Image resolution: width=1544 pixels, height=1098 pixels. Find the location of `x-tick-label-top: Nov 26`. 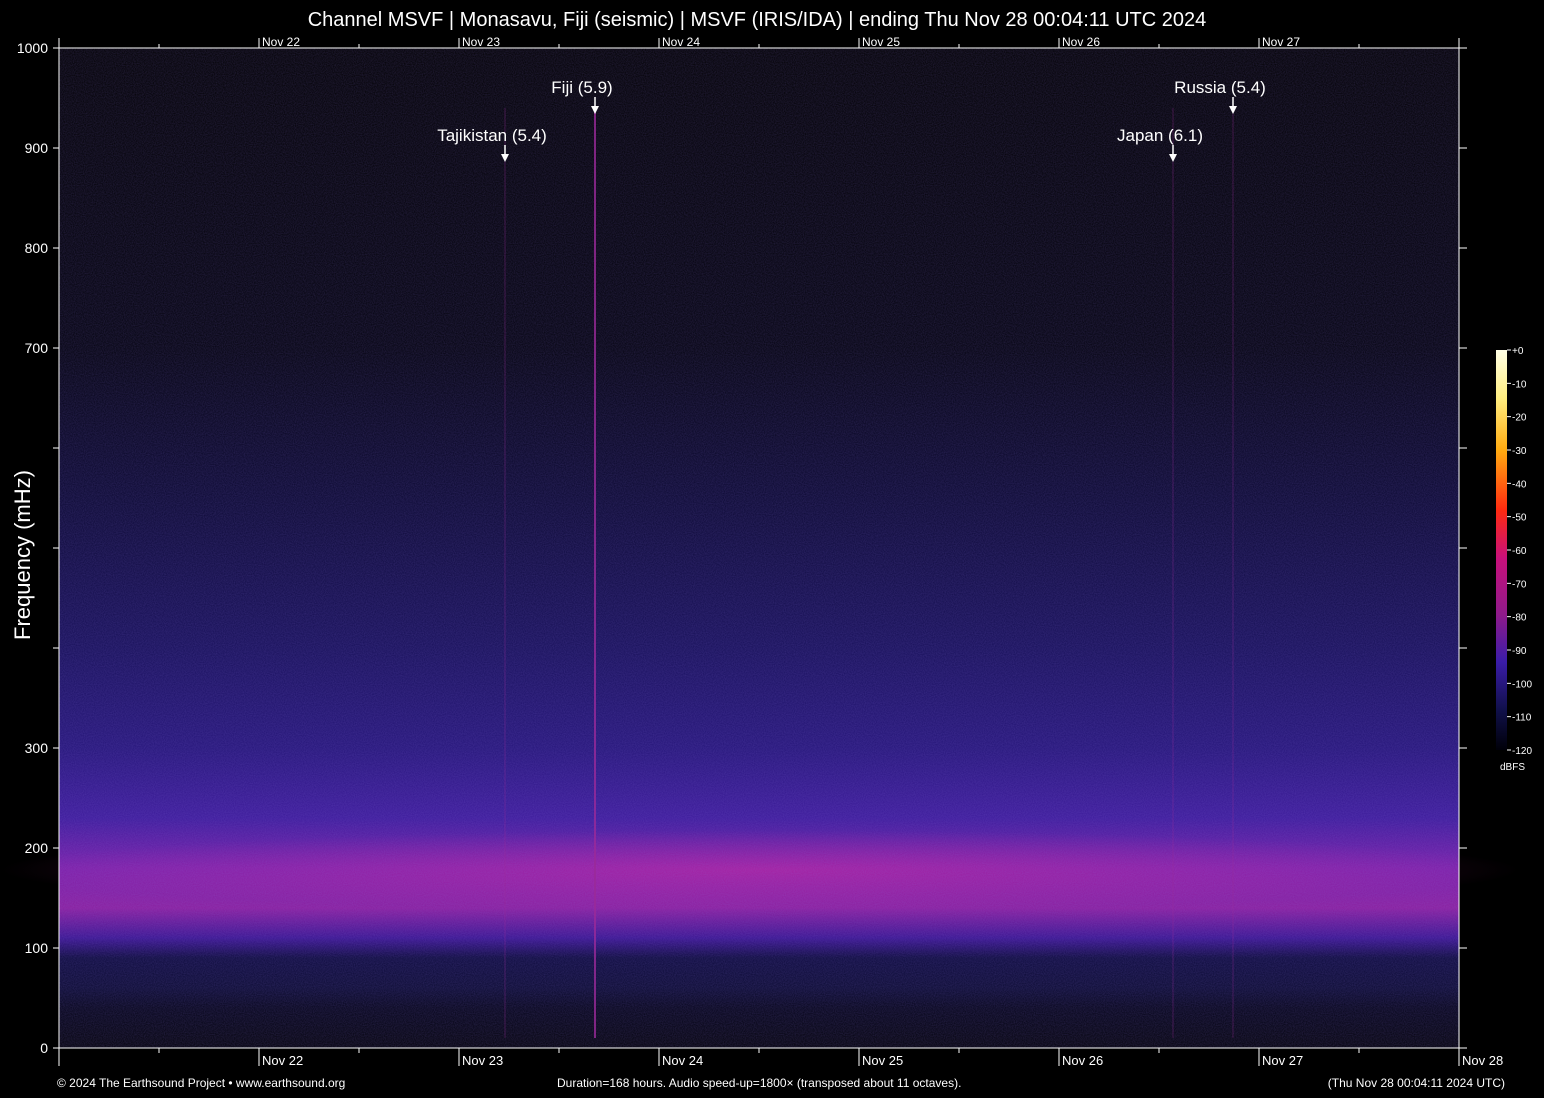

x-tick-label-top: Nov 26 is located at coordinates (1081, 42).